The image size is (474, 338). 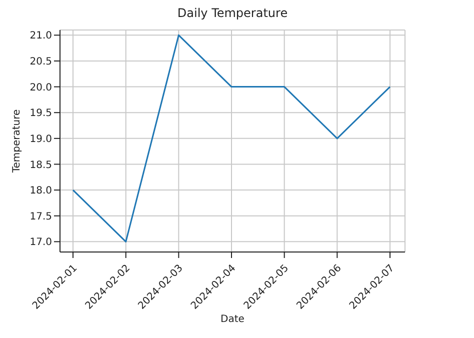 What do you see at coordinates (41, 36) in the screenshot?
I see `y-tick-label: 21.0` at bounding box center [41, 36].